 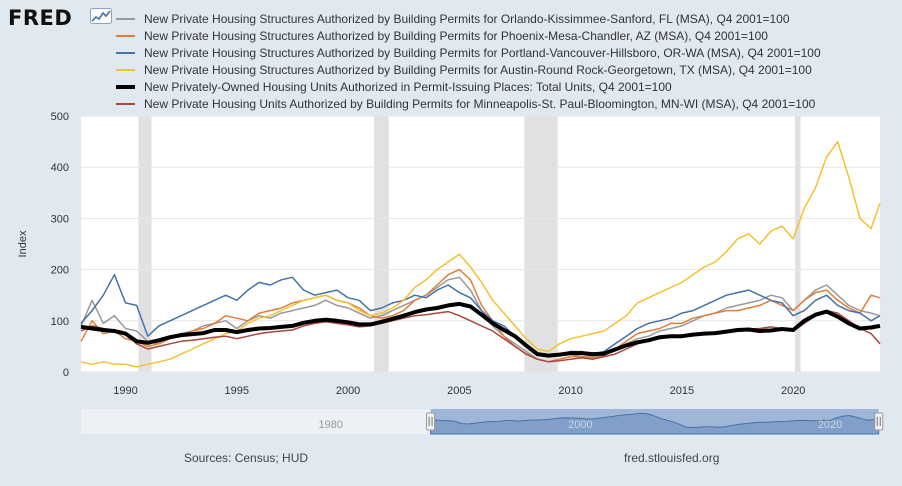 What do you see at coordinates (125, 391) in the screenshot?
I see `x-tick-label: 1990` at bounding box center [125, 391].